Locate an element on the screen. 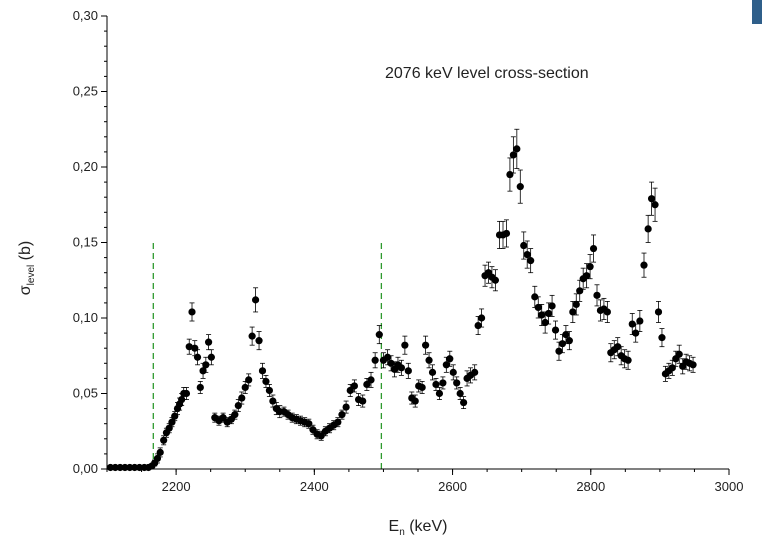 The width and height of the screenshot is (762, 548). corner-tab-decoration is located at coordinates (757, 12).